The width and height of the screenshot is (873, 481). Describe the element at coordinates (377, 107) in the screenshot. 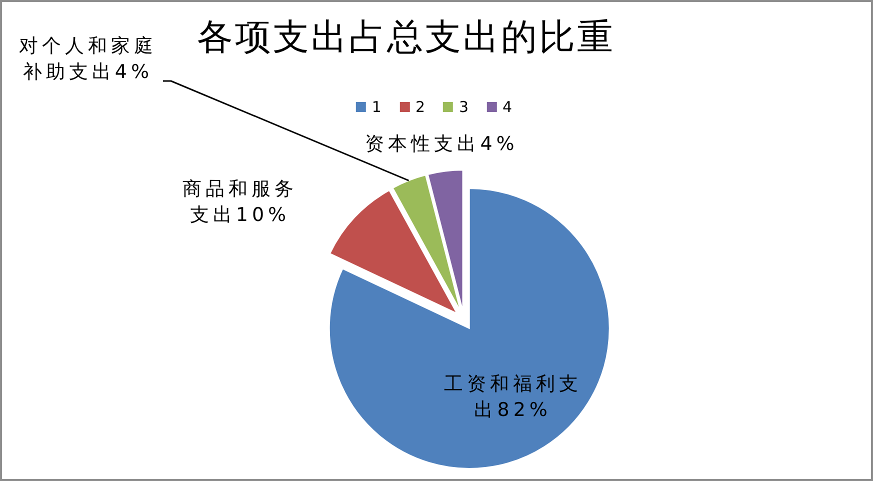

I see `legend-label: 1` at that location.